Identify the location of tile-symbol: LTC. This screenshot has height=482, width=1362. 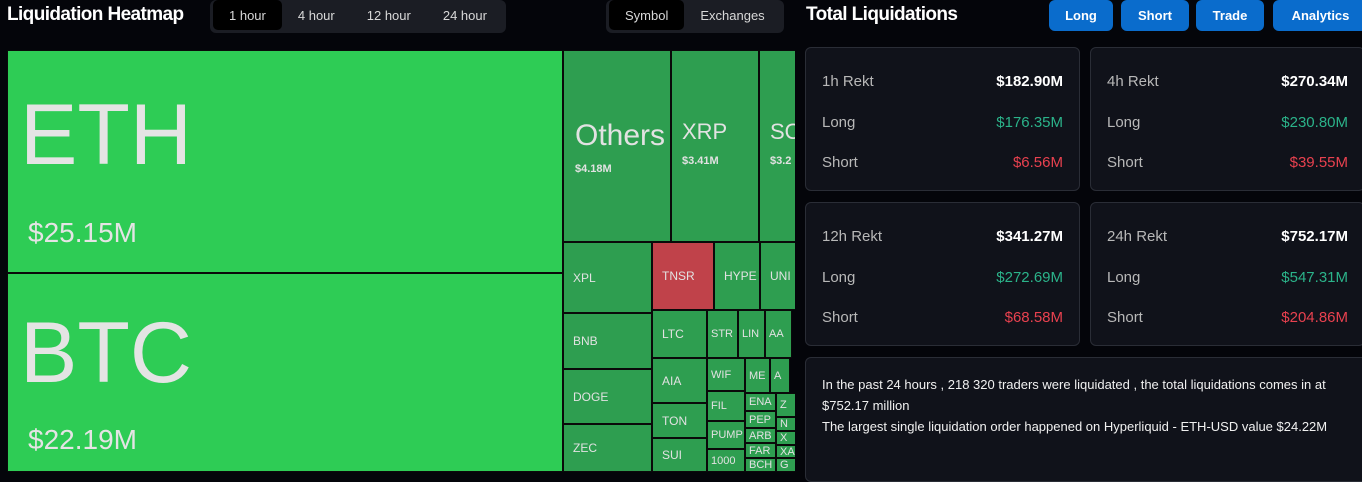
(673, 334).